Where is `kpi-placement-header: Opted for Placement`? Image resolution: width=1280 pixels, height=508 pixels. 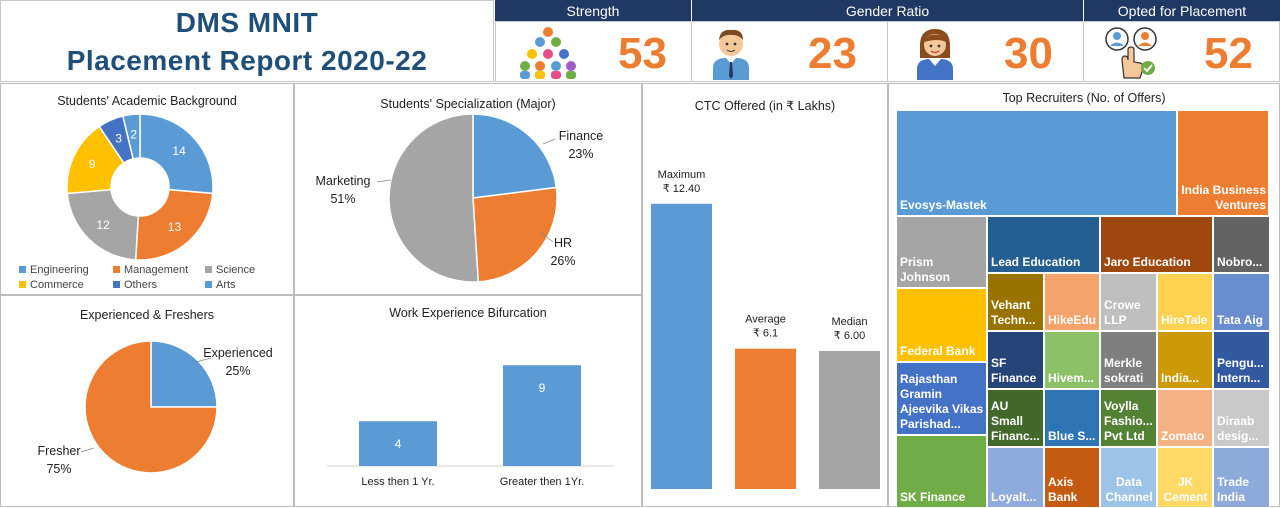
kpi-placement-header: Opted for Placement is located at coordinates (1182, 10).